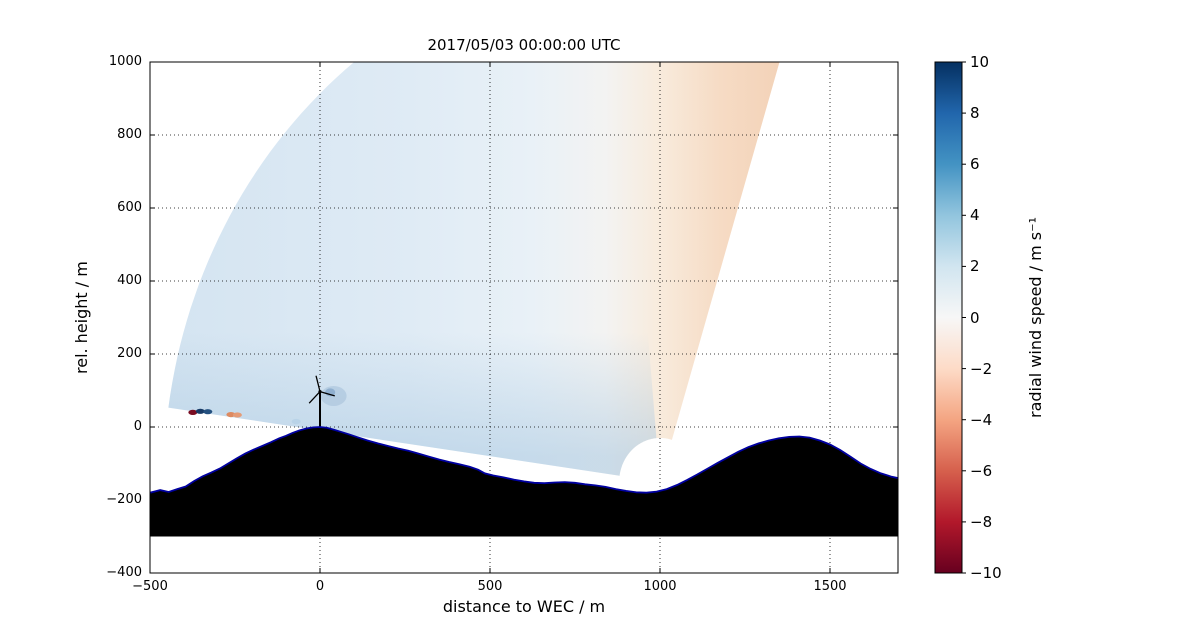  Describe the element at coordinates (125, 61) in the screenshot. I see `y-tick-label: 1000` at that location.